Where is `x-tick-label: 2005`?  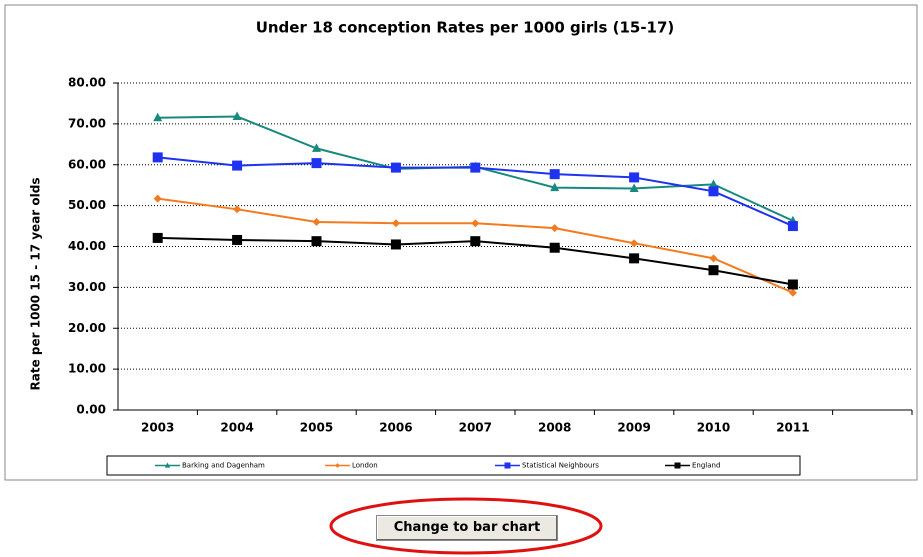 x-tick-label: 2005 is located at coordinates (316, 428).